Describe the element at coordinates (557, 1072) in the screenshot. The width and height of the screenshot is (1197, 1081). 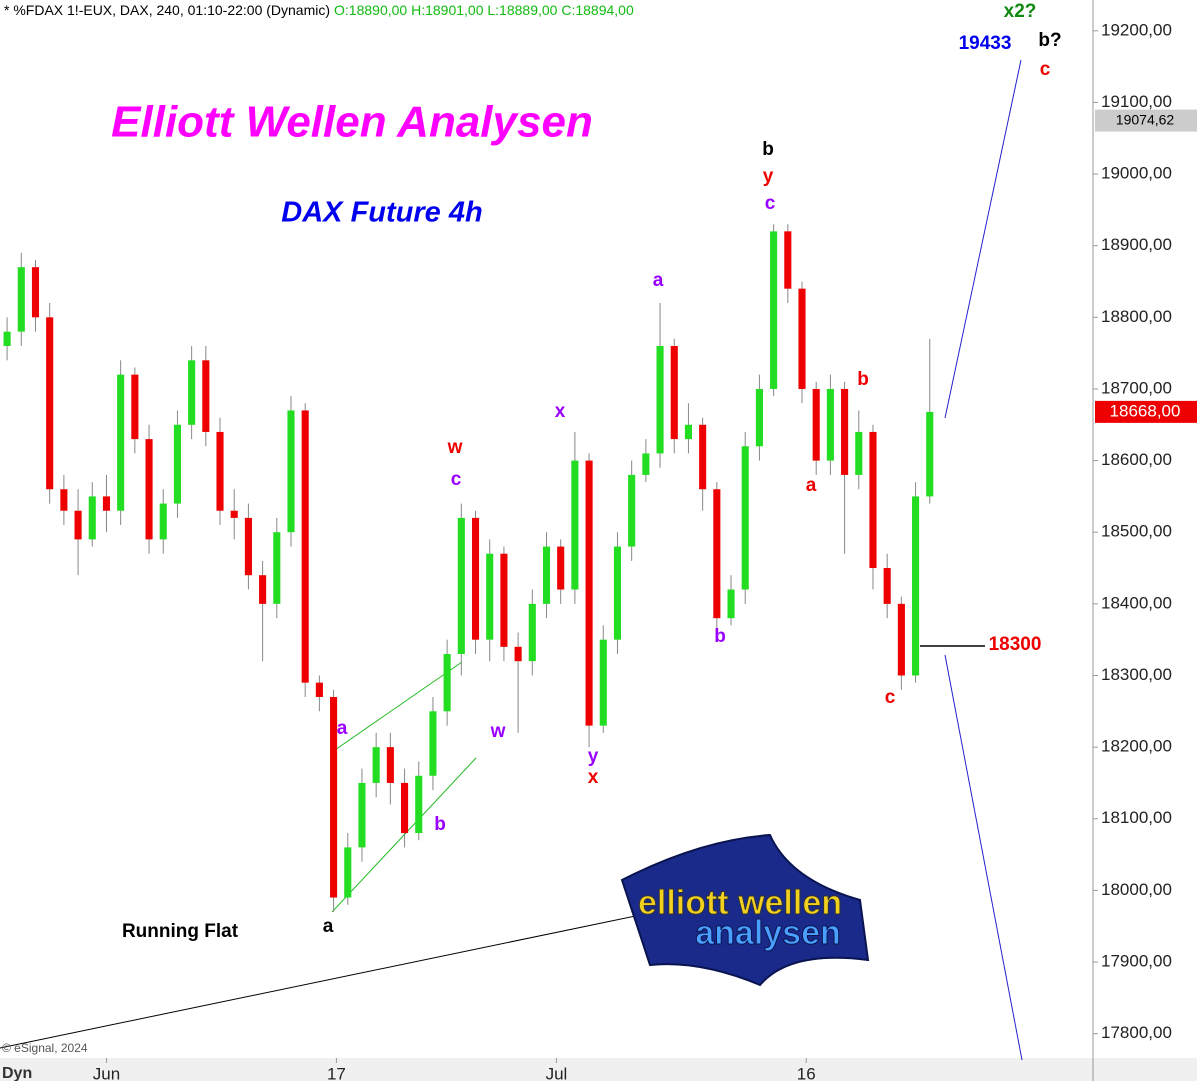
I see `x-tick-label: Jul` at that location.